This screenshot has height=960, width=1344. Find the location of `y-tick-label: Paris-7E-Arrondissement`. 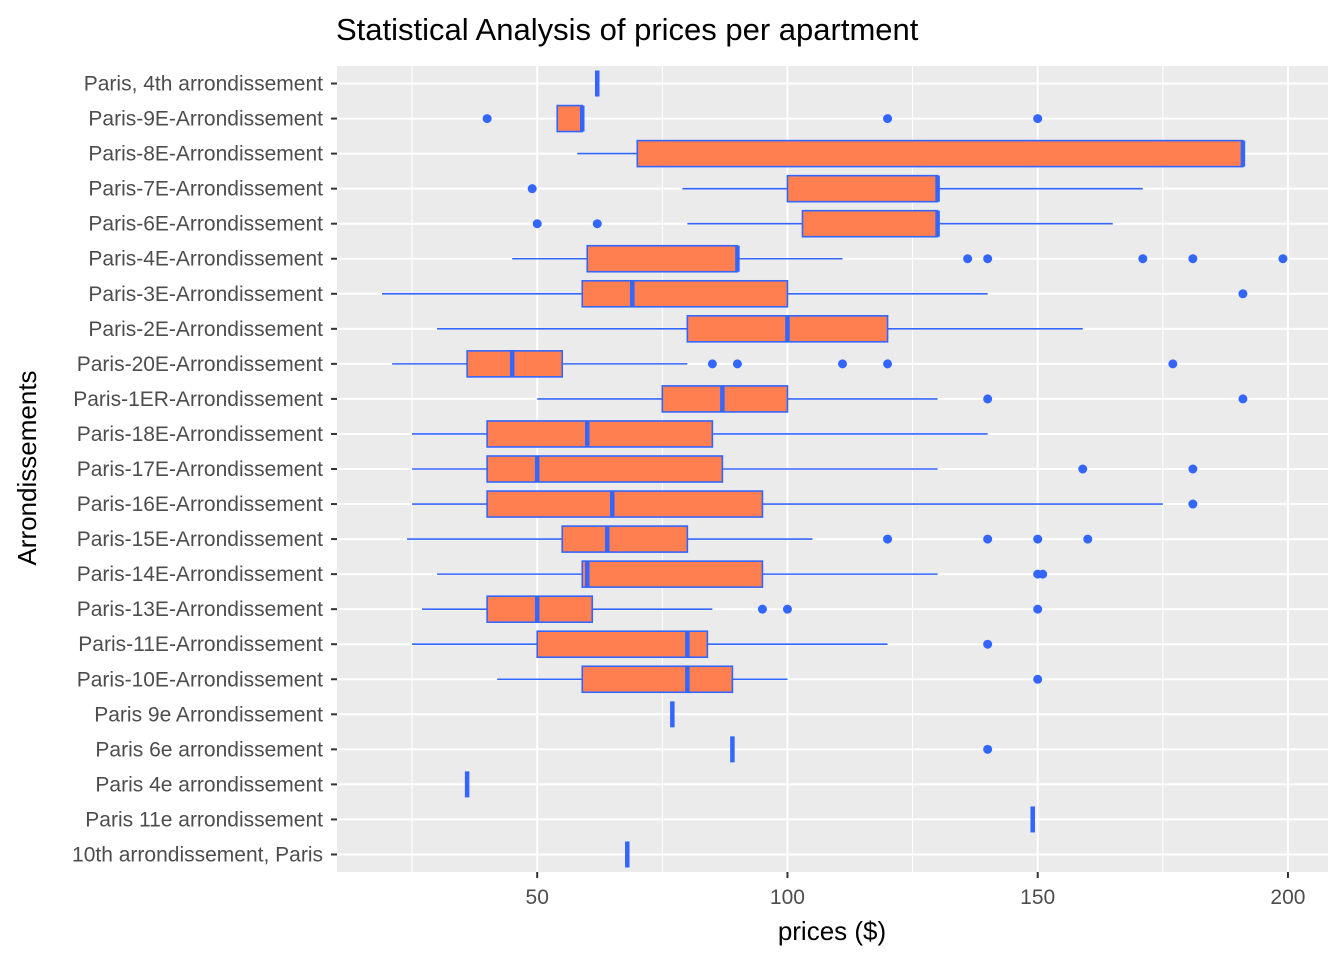

y-tick-label: Paris-7E-Arrondissement is located at coordinates (205, 189).